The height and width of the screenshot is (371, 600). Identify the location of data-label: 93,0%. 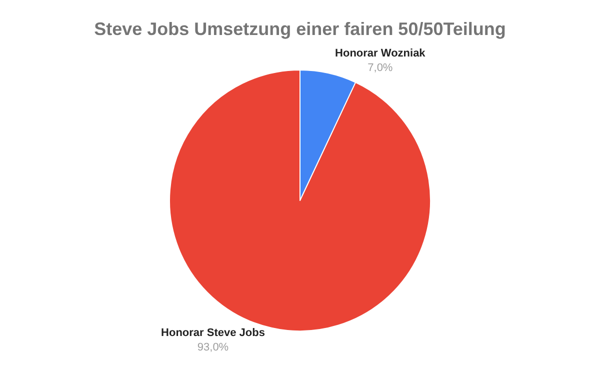
(213, 348).